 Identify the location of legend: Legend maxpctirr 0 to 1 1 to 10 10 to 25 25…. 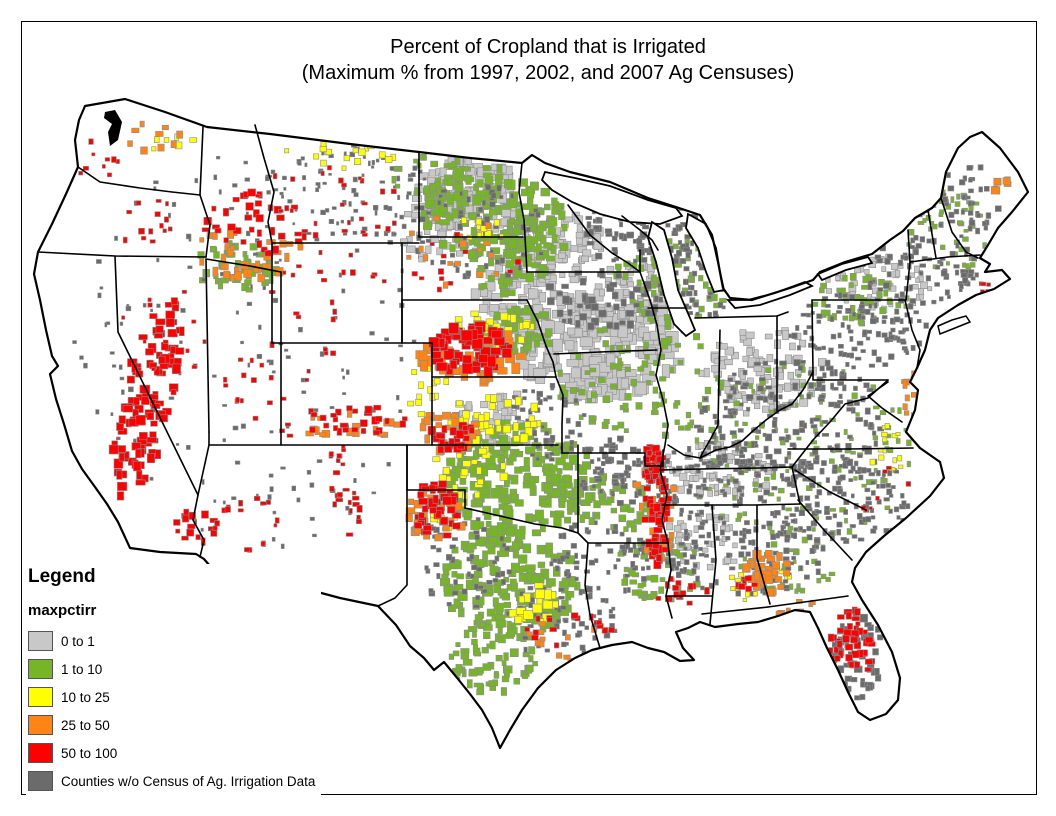
(174, 681).